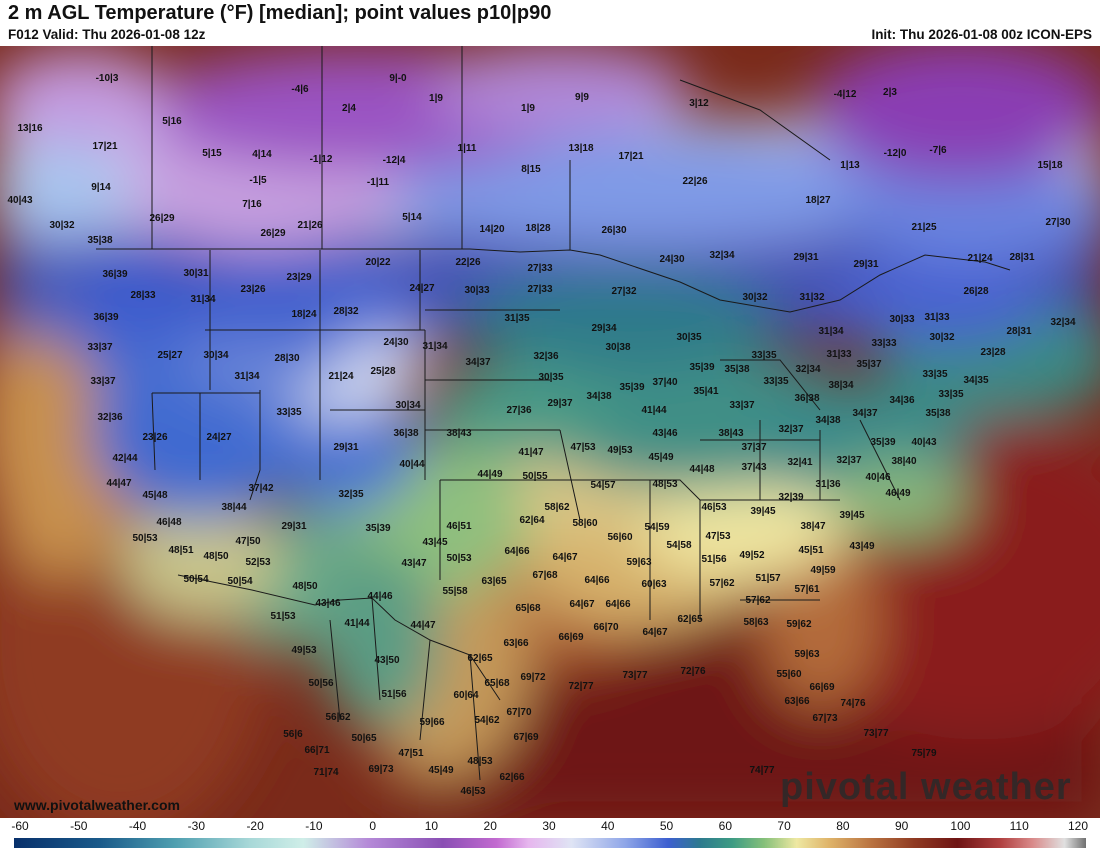 Image resolution: width=1100 pixels, height=850 pixels. Describe the element at coordinates (664, 382) in the screenshot. I see `point-value-label: 37|40` at that location.